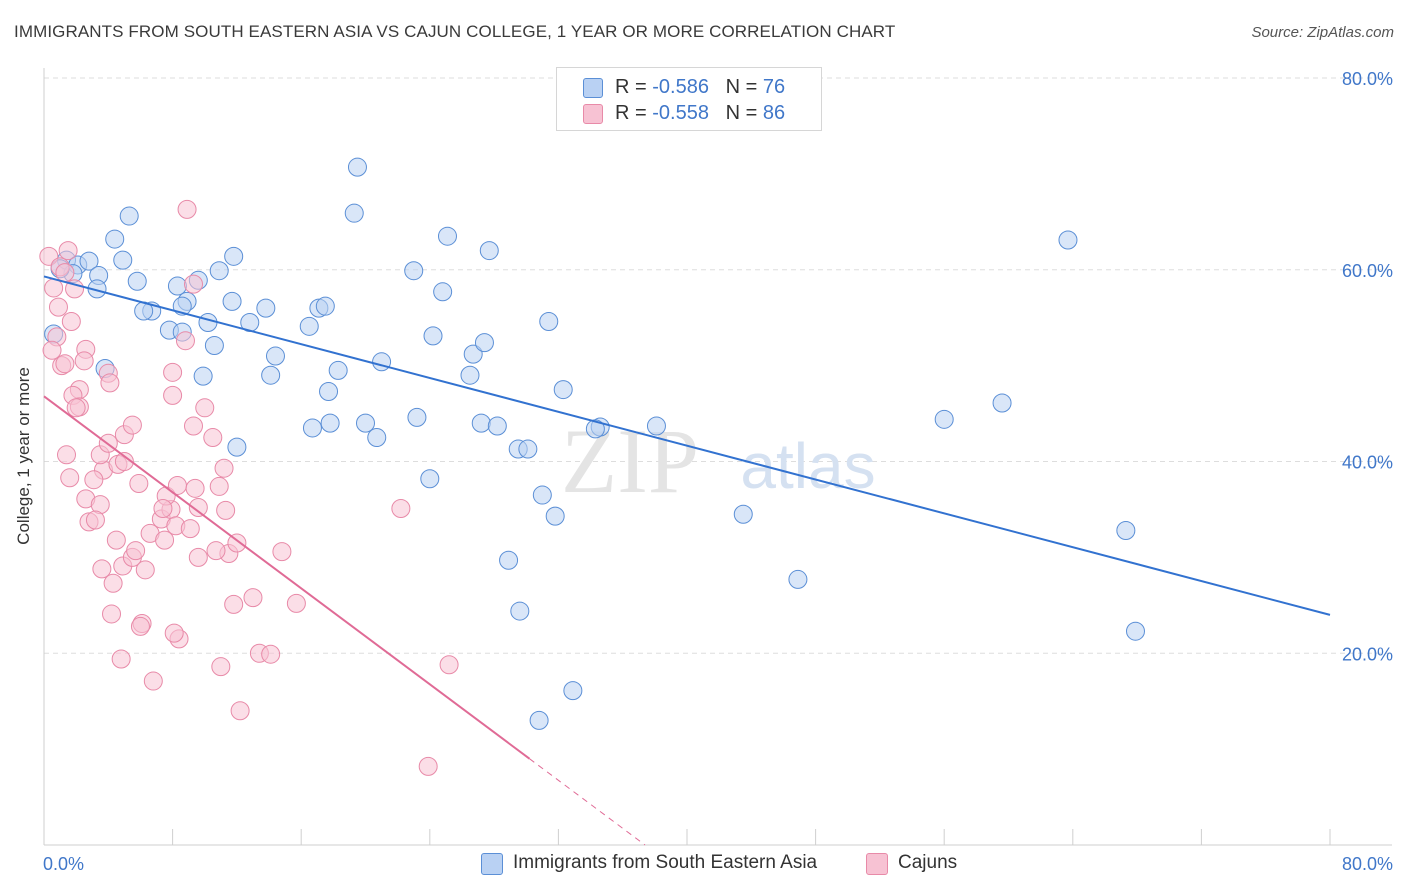 This screenshot has width=1406, height=892. I want to click on source-credit: Source: ZipAtlas.com, so click(1322, 32).